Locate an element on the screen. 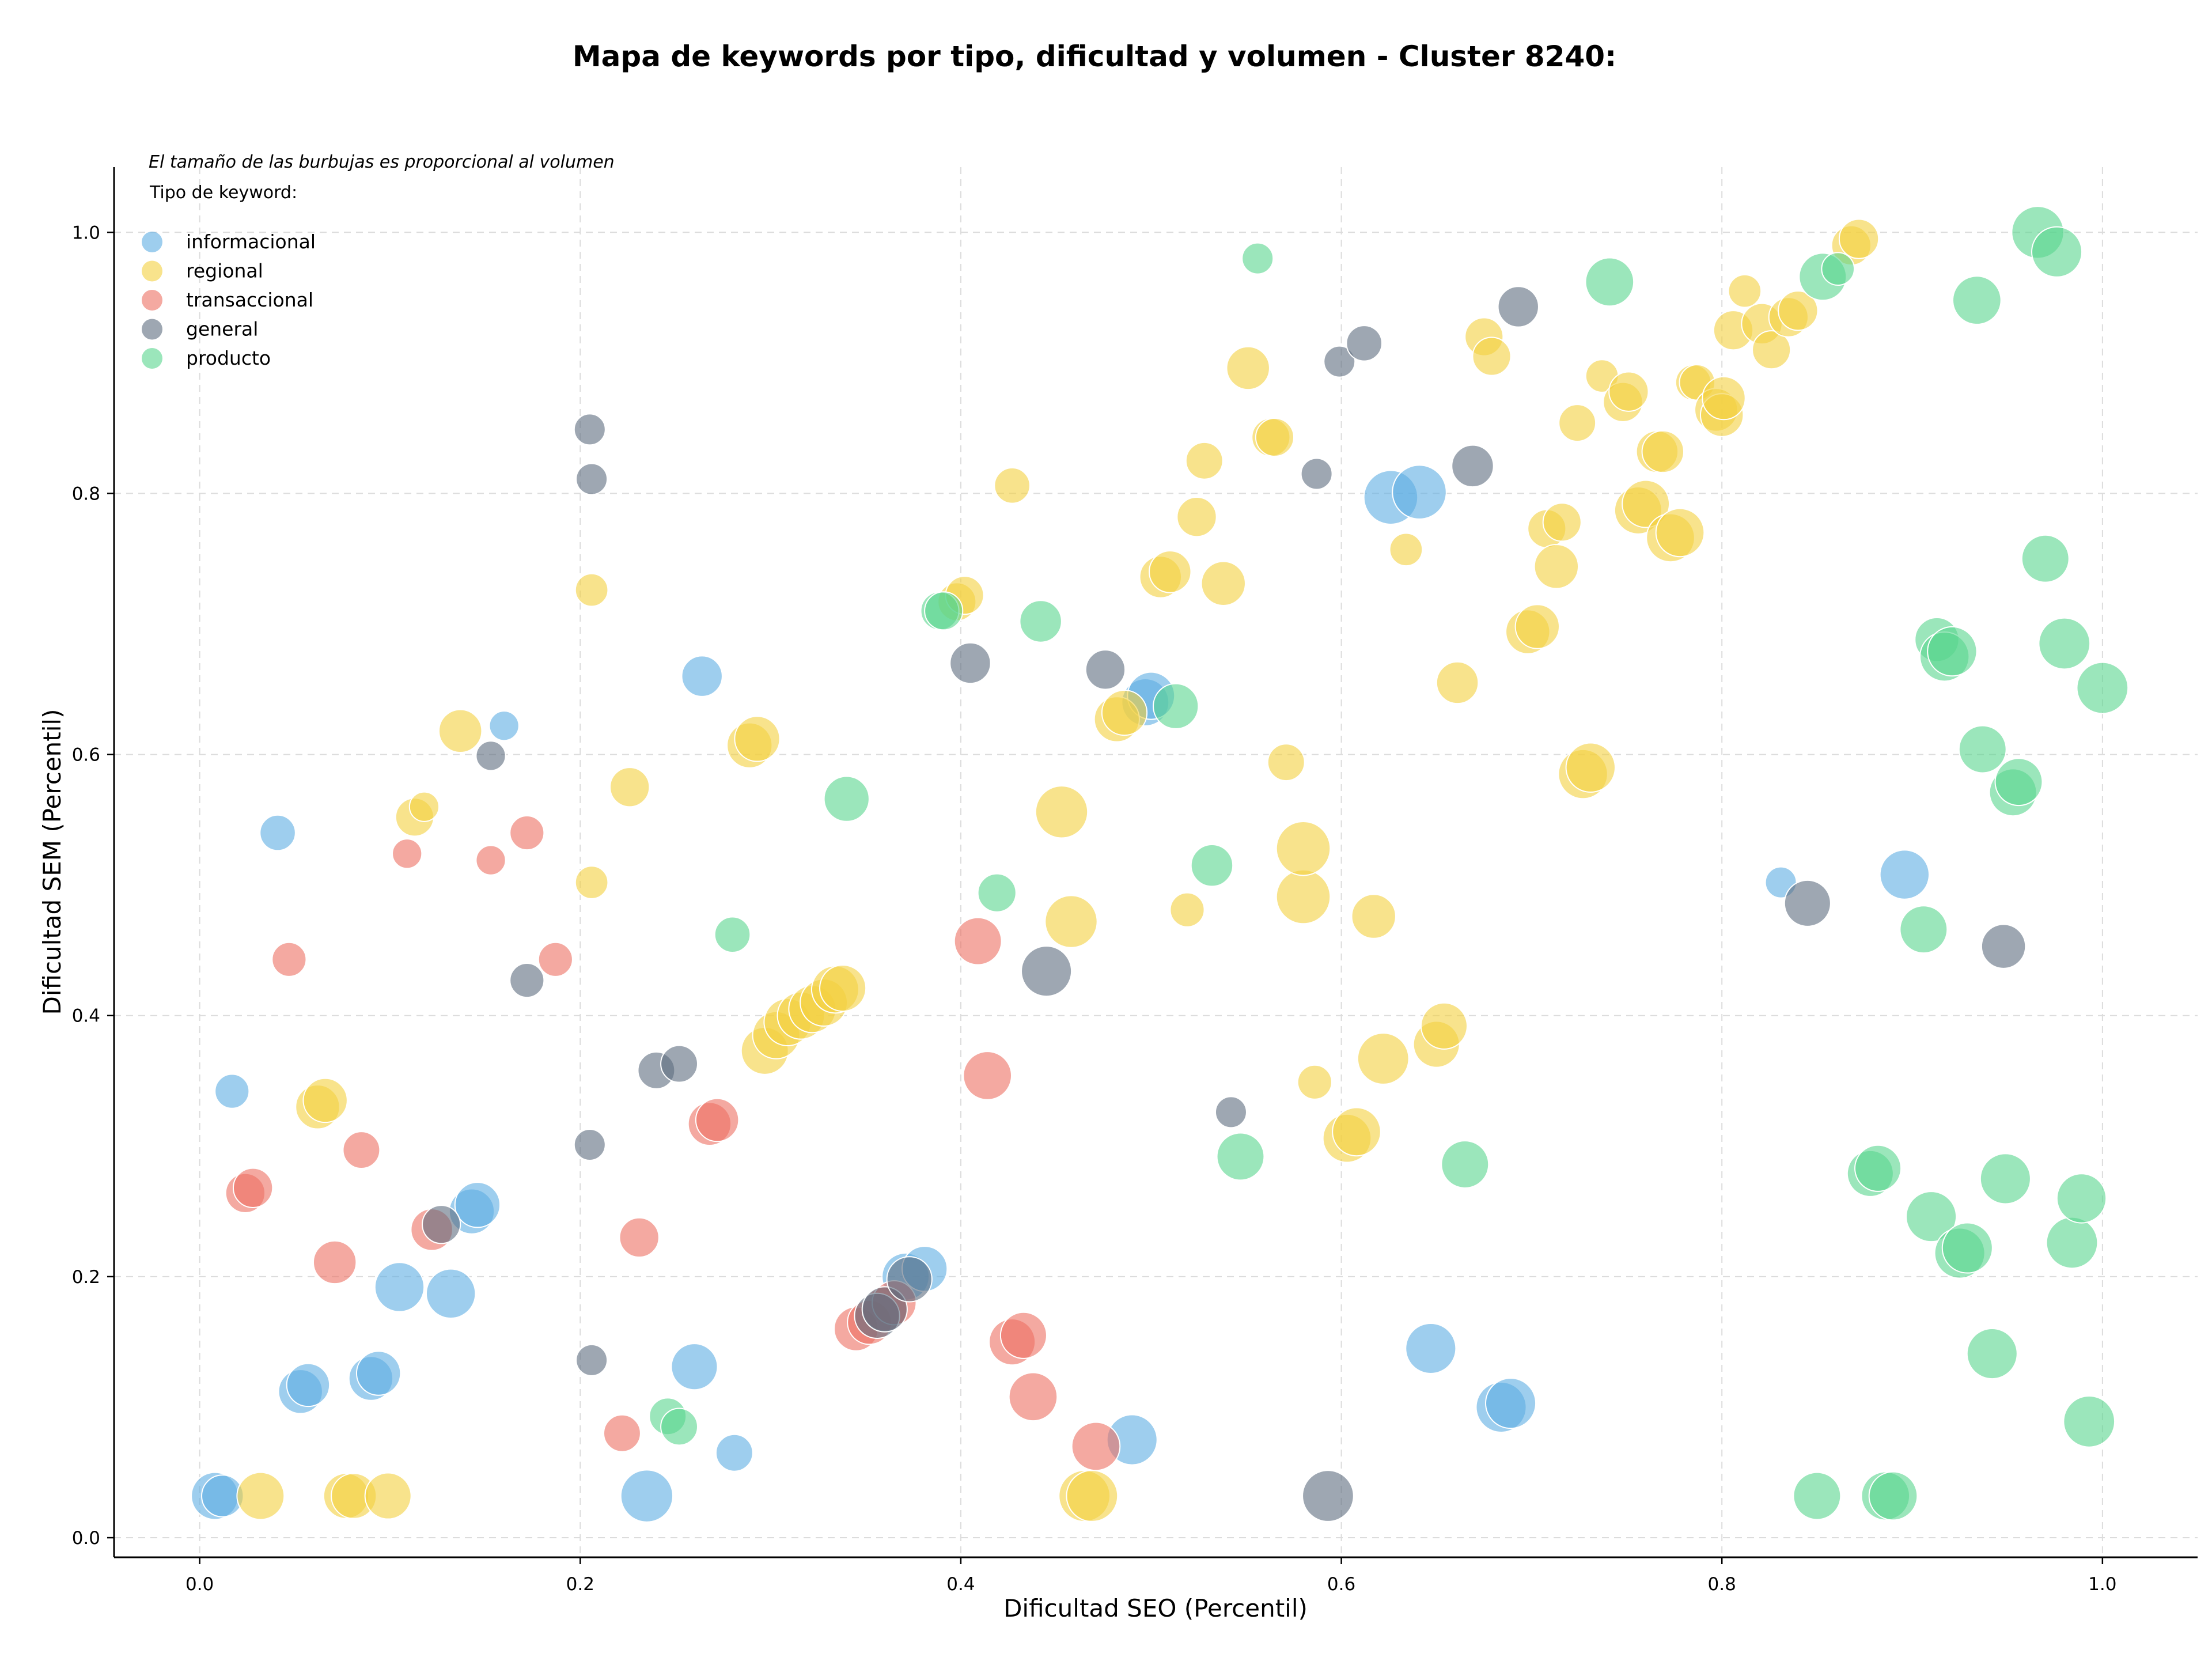  x-tick-label: 0.8 is located at coordinates (1722, 1584).